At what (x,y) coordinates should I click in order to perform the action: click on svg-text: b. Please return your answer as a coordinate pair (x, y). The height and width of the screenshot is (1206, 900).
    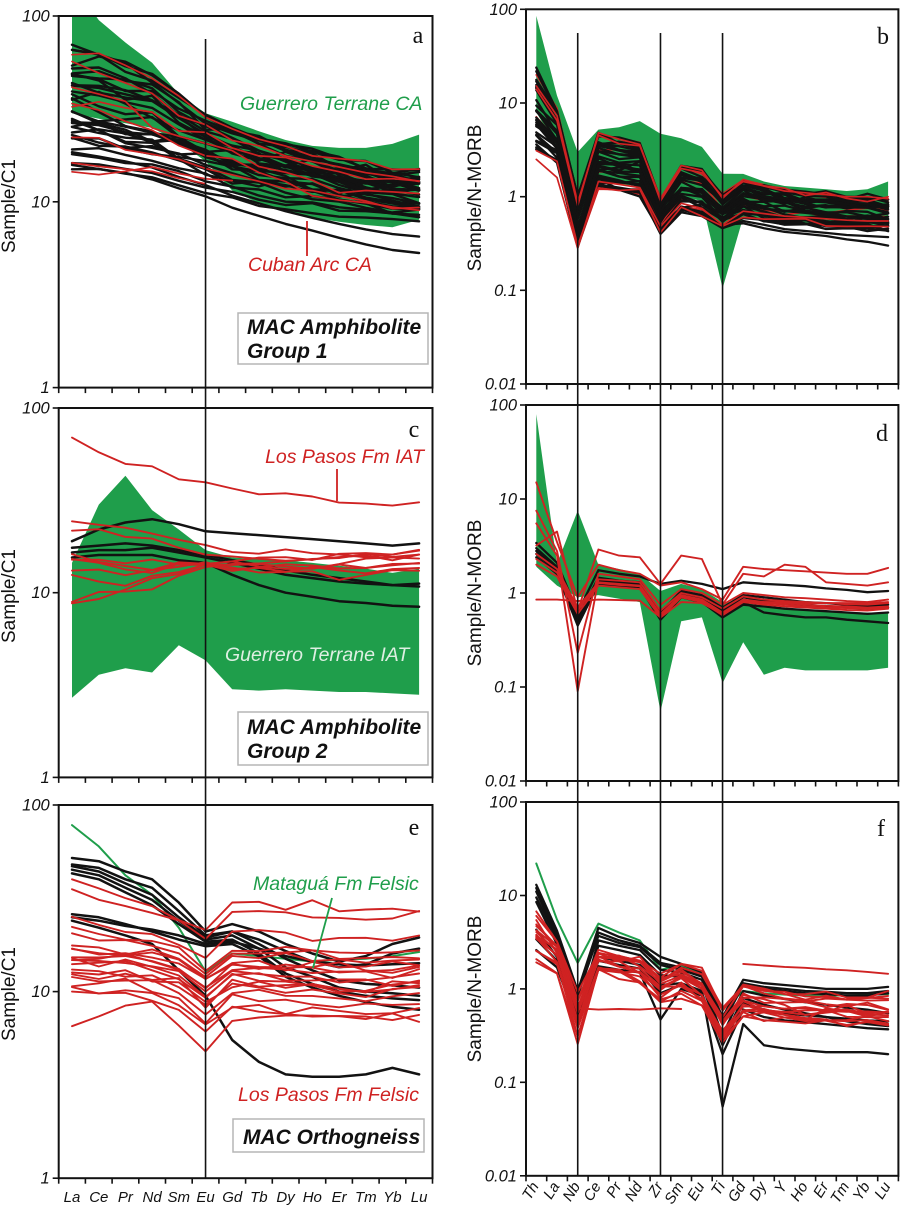
    Looking at the image, I should click on (883, 37).